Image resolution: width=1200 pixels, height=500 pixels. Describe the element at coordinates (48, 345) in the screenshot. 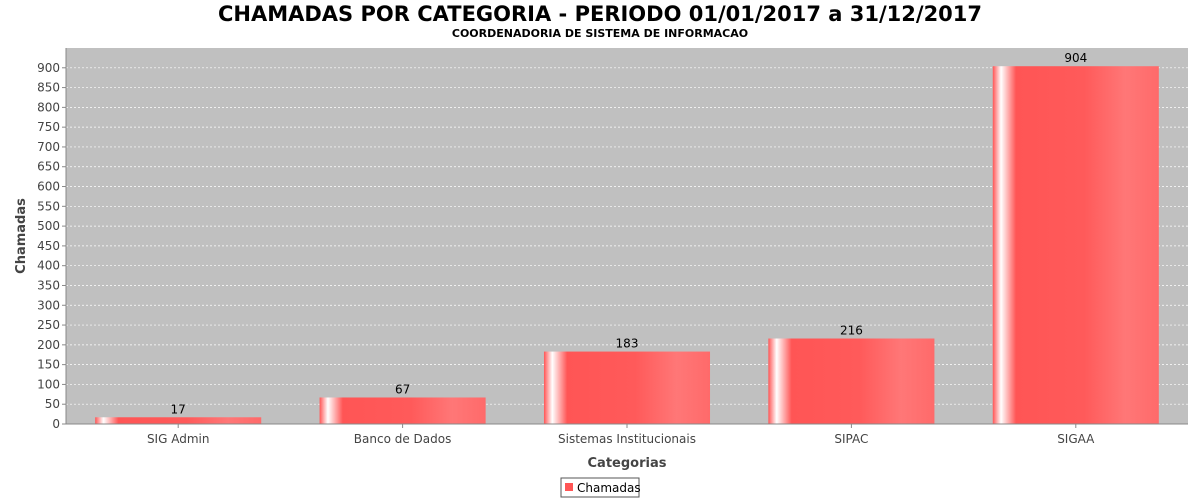

I see `y-tick-label: 200` at that location.